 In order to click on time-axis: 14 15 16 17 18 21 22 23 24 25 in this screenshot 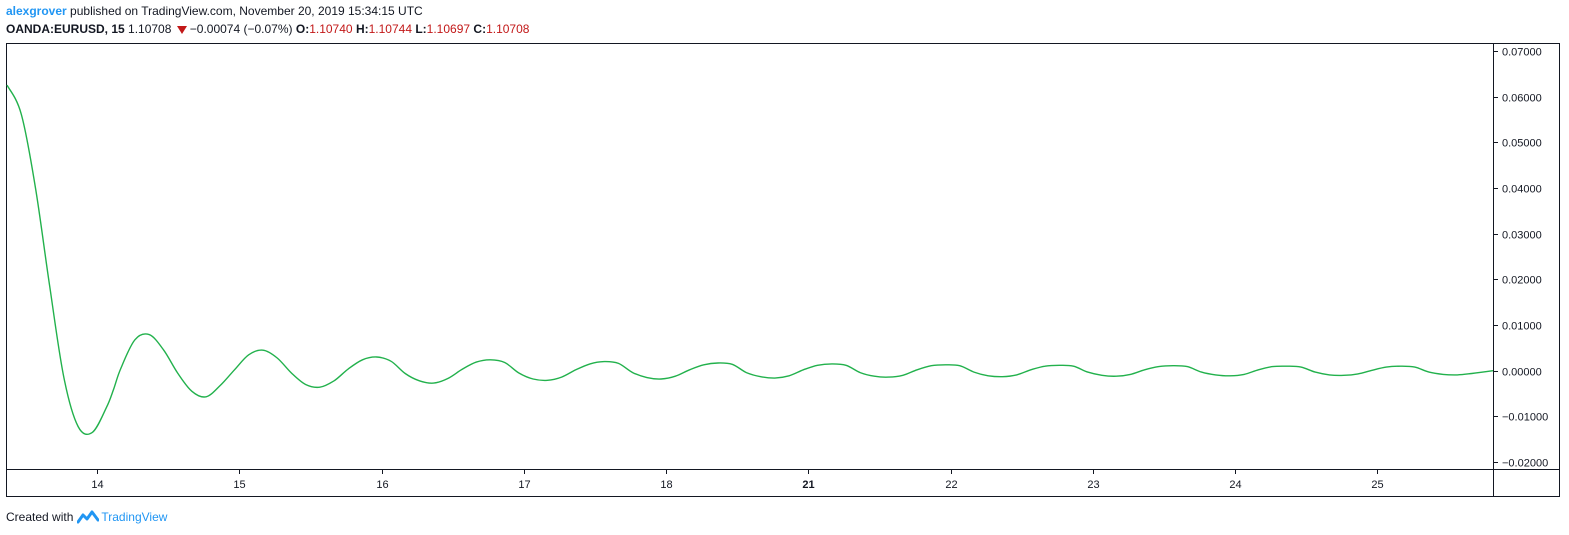, I will do `click(737, 480)`.